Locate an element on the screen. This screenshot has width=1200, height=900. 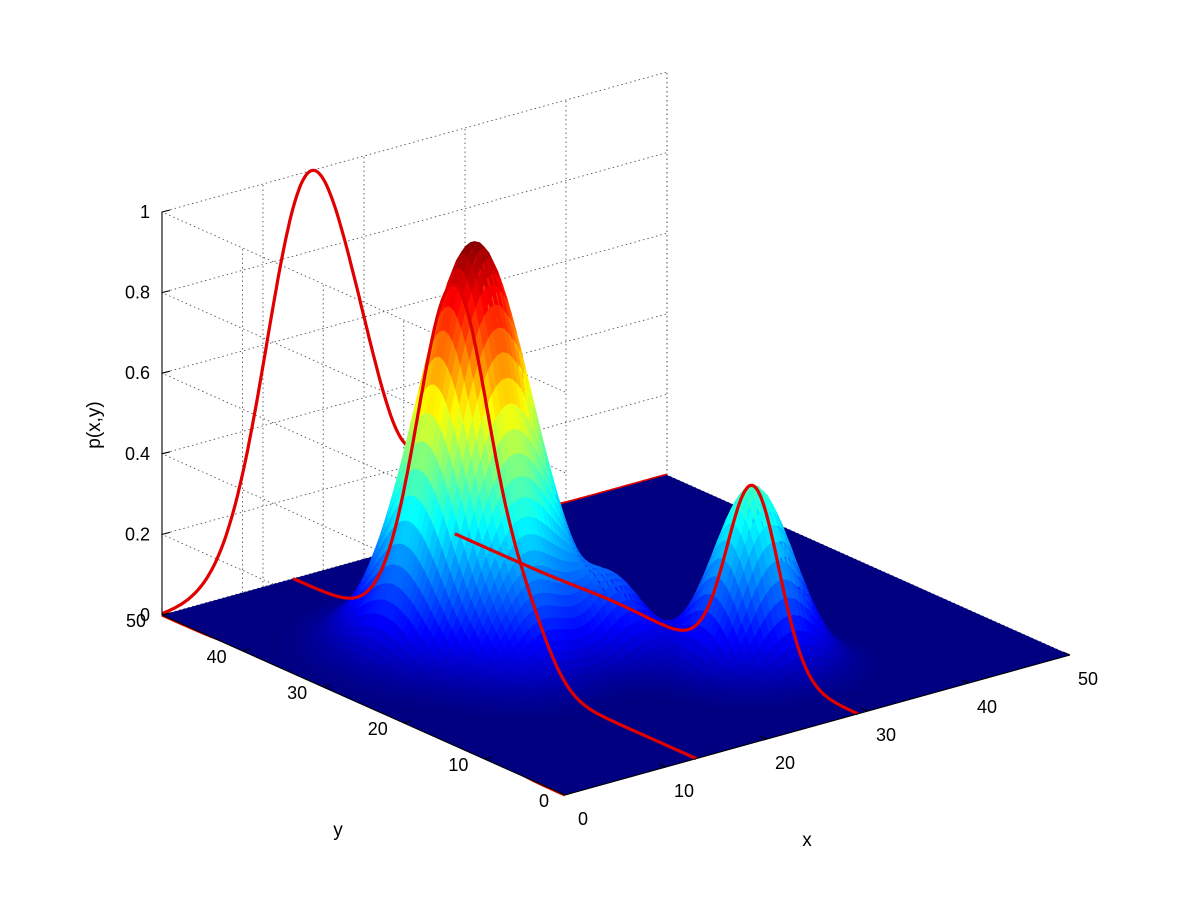
x-tick-label: 20 is located at coordinates (785, 763).